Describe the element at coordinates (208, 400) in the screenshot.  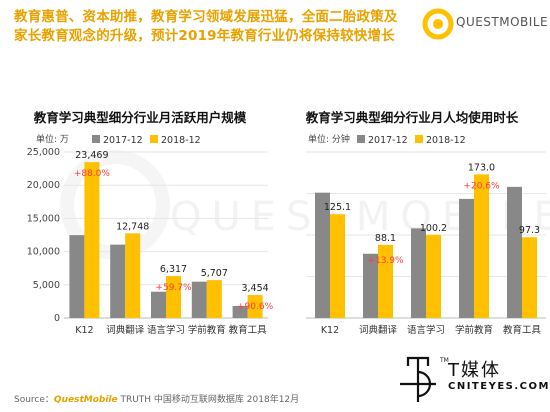
I see `source-text: TRUTH 中国移动互联网数据库 2018年12月` at that location.